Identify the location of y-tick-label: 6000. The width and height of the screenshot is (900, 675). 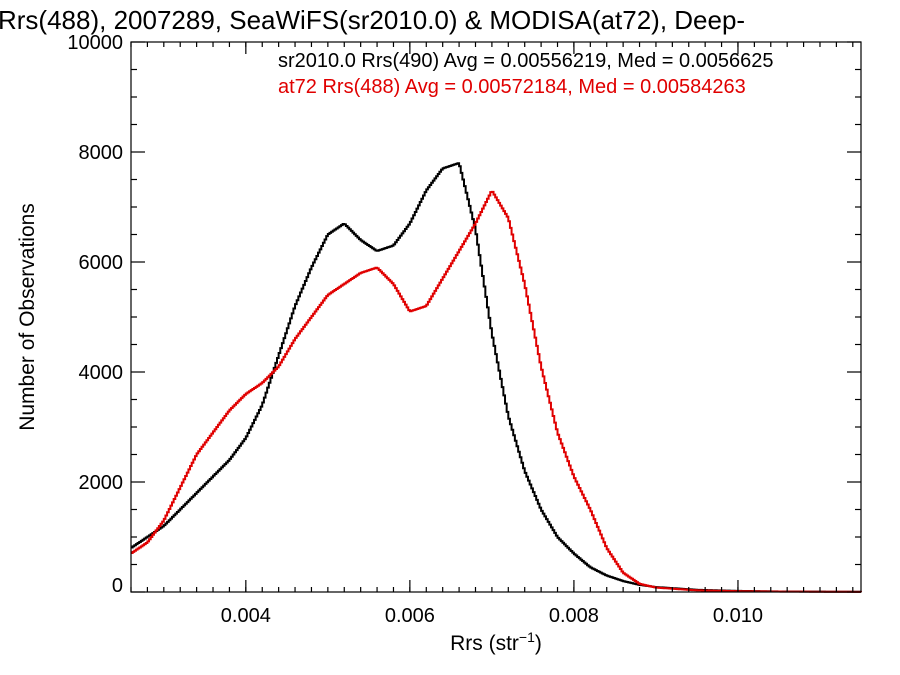
(101, 263).